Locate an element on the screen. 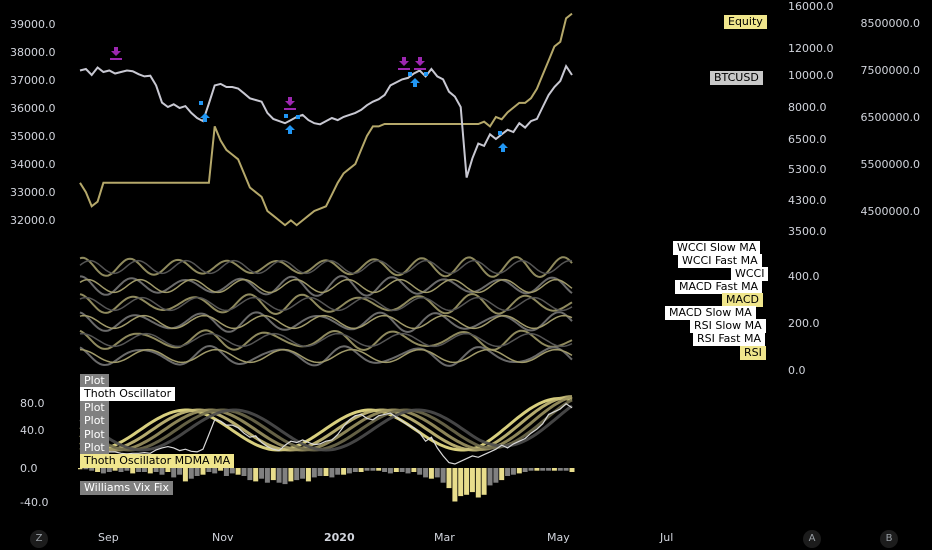 The height and width of the screenshot is (550, 932). legend-macd-fast-ma: MACD Fast MA is located at coordinates (719, 287).